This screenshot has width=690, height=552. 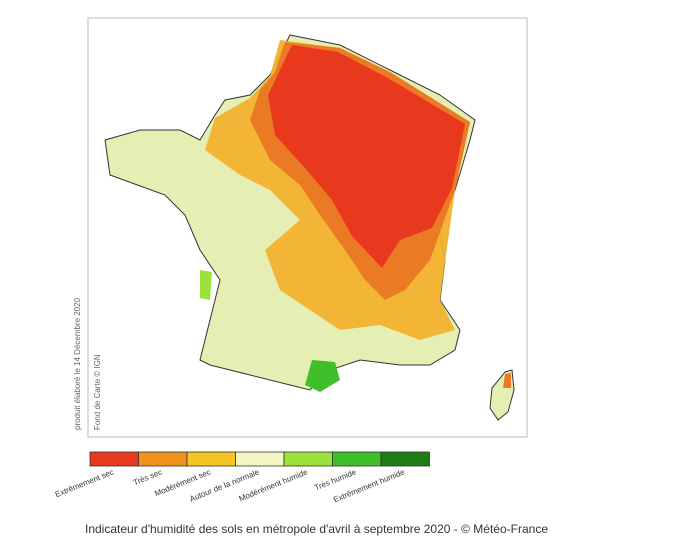 What do you see at coordinates (206, 285) in the screenshot?
I see `moderately-wet-zone` at bounding box center [206, 285].